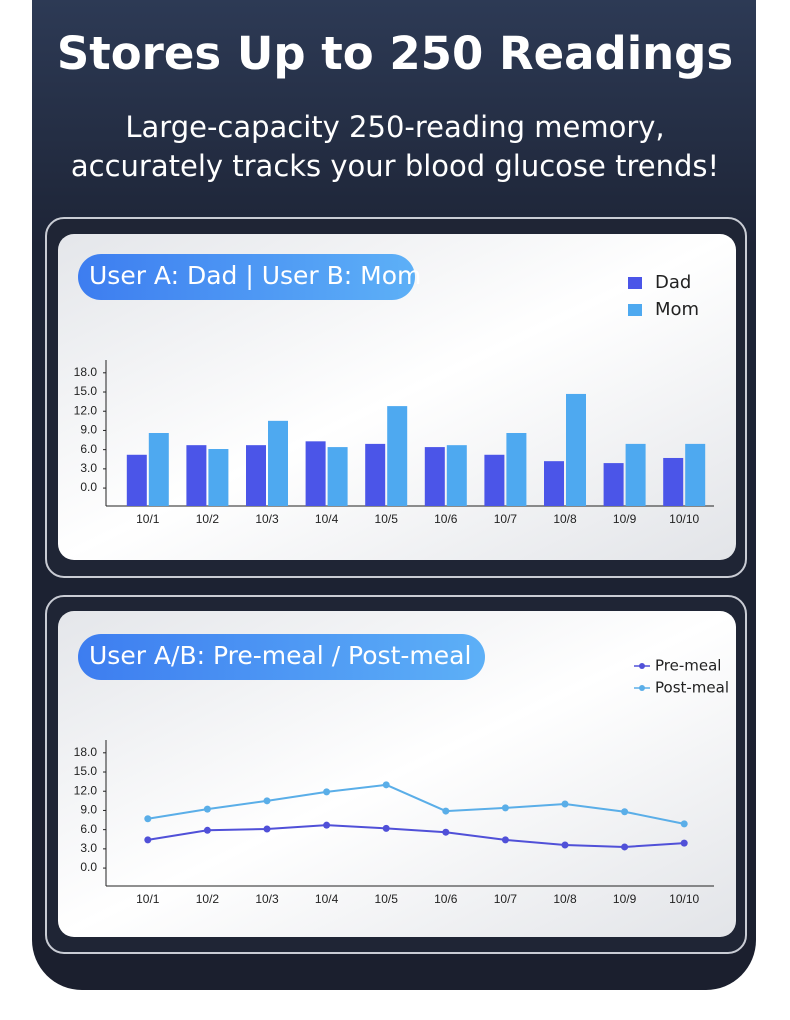  What do you see at coordinates (255, 275) in the screenshot?
I see `chart-title: User A: Dad | User B: Mom` at bounding box center [255, 275].